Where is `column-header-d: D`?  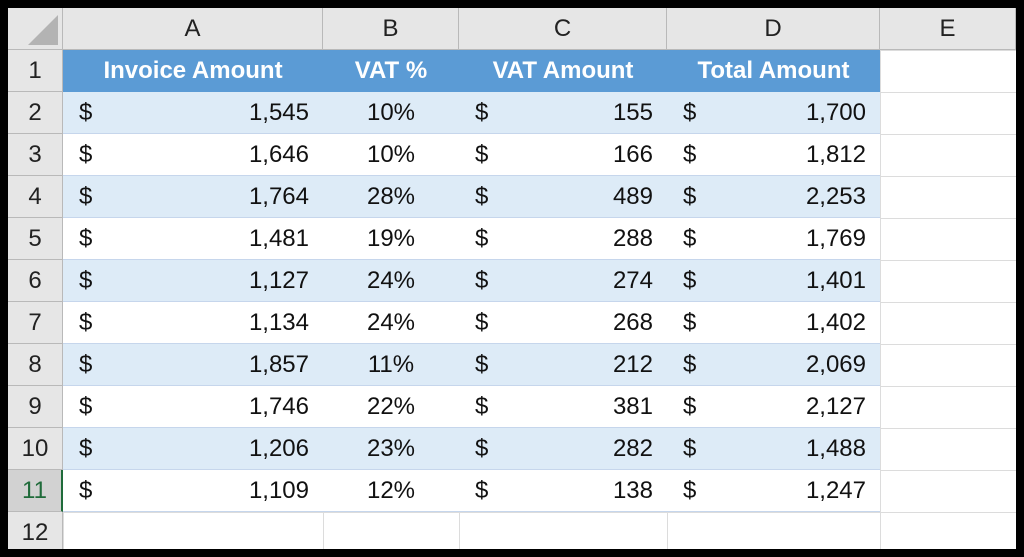
column-header-d: D is located at coordinates (773, 29).